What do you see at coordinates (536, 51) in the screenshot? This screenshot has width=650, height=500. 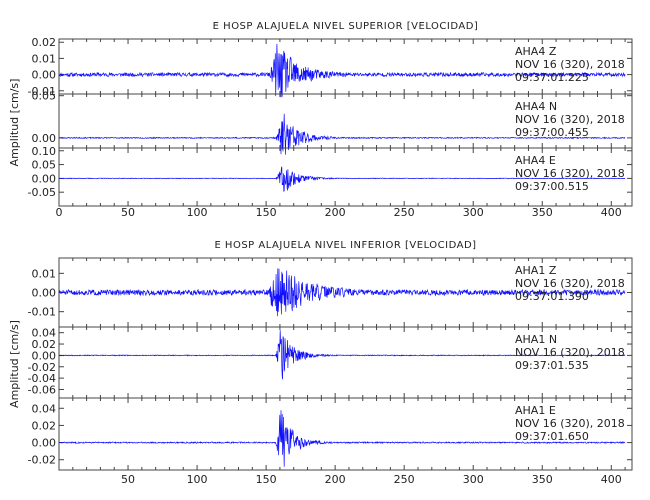 I see `station-component-label: AHA4 Z` at bounding box center [536, 51].